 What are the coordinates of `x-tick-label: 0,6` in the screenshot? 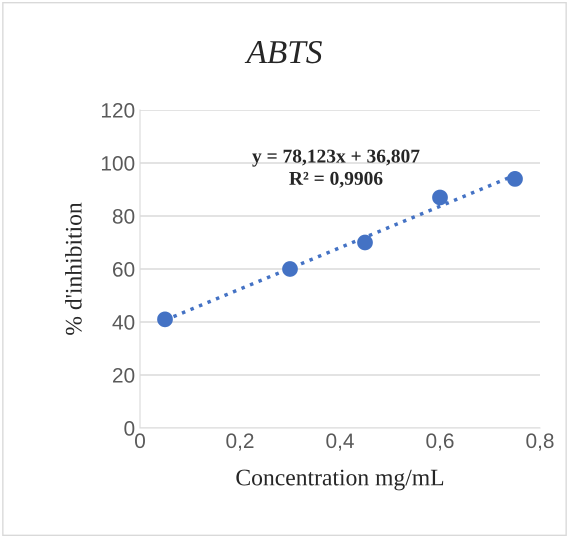 It's located at (440, 442).